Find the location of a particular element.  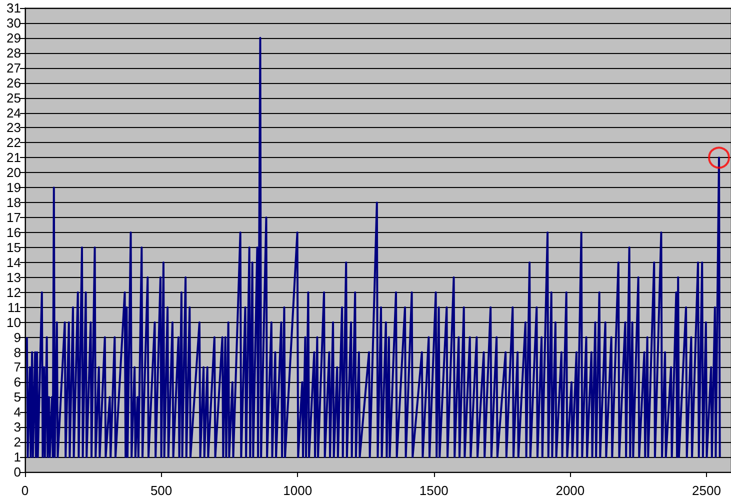

x-tick-label: 2000 is located at coordinates (570, 490).